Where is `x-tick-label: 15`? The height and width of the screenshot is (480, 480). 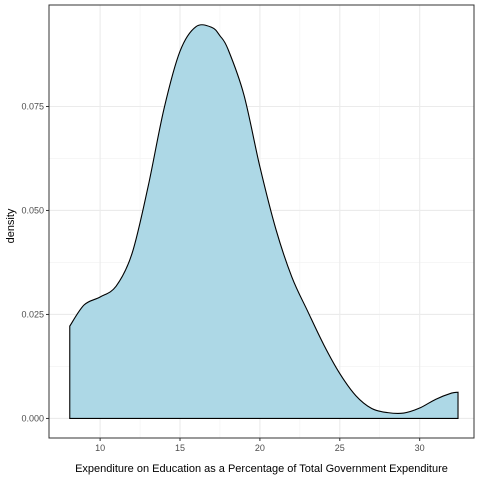
x-tick-label: 15 is located at coordinates (180, 448).